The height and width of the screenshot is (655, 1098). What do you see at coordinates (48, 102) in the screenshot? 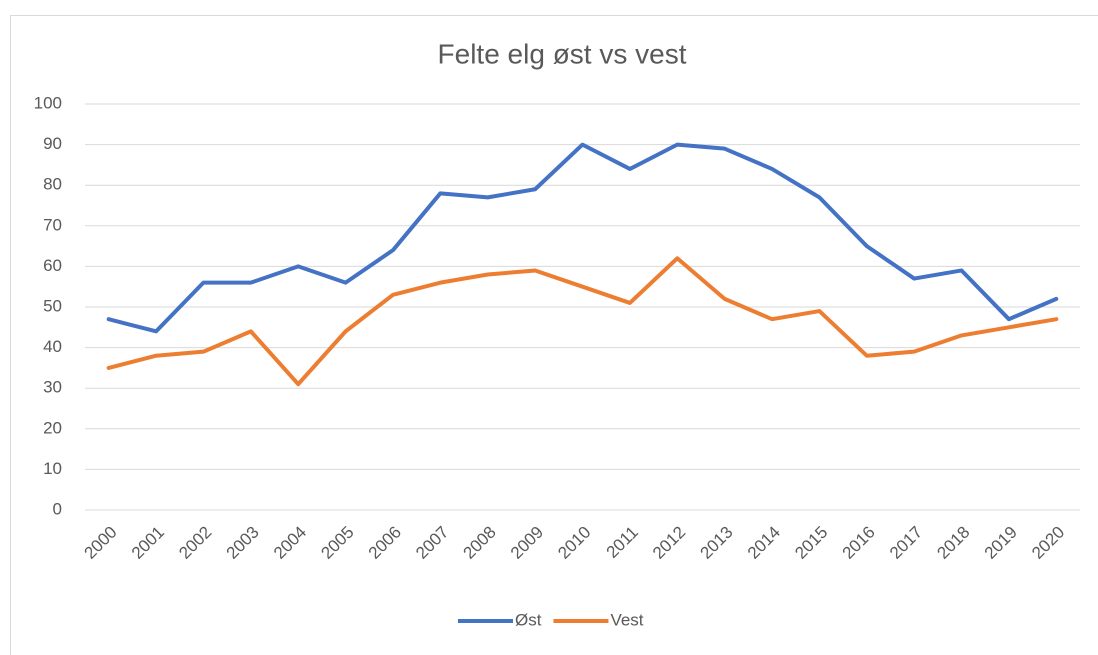
I see `y-tick-label: 100` at bounding box center [48, 102].